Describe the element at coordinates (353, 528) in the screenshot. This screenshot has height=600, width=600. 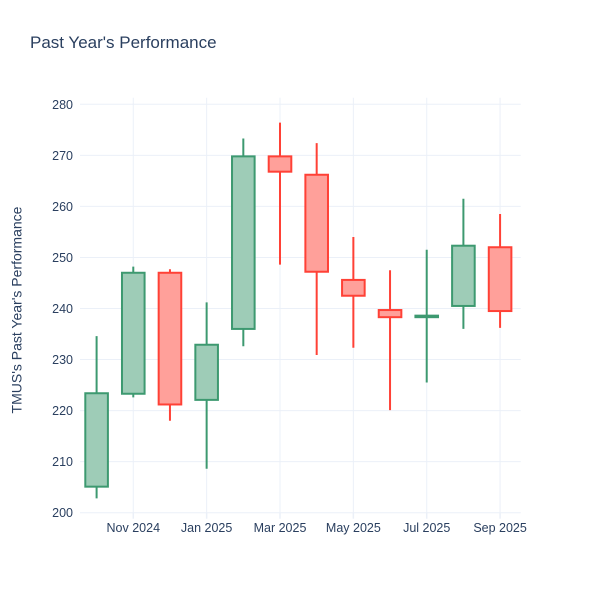
I see `x-tick-label: May 2025` at that location.